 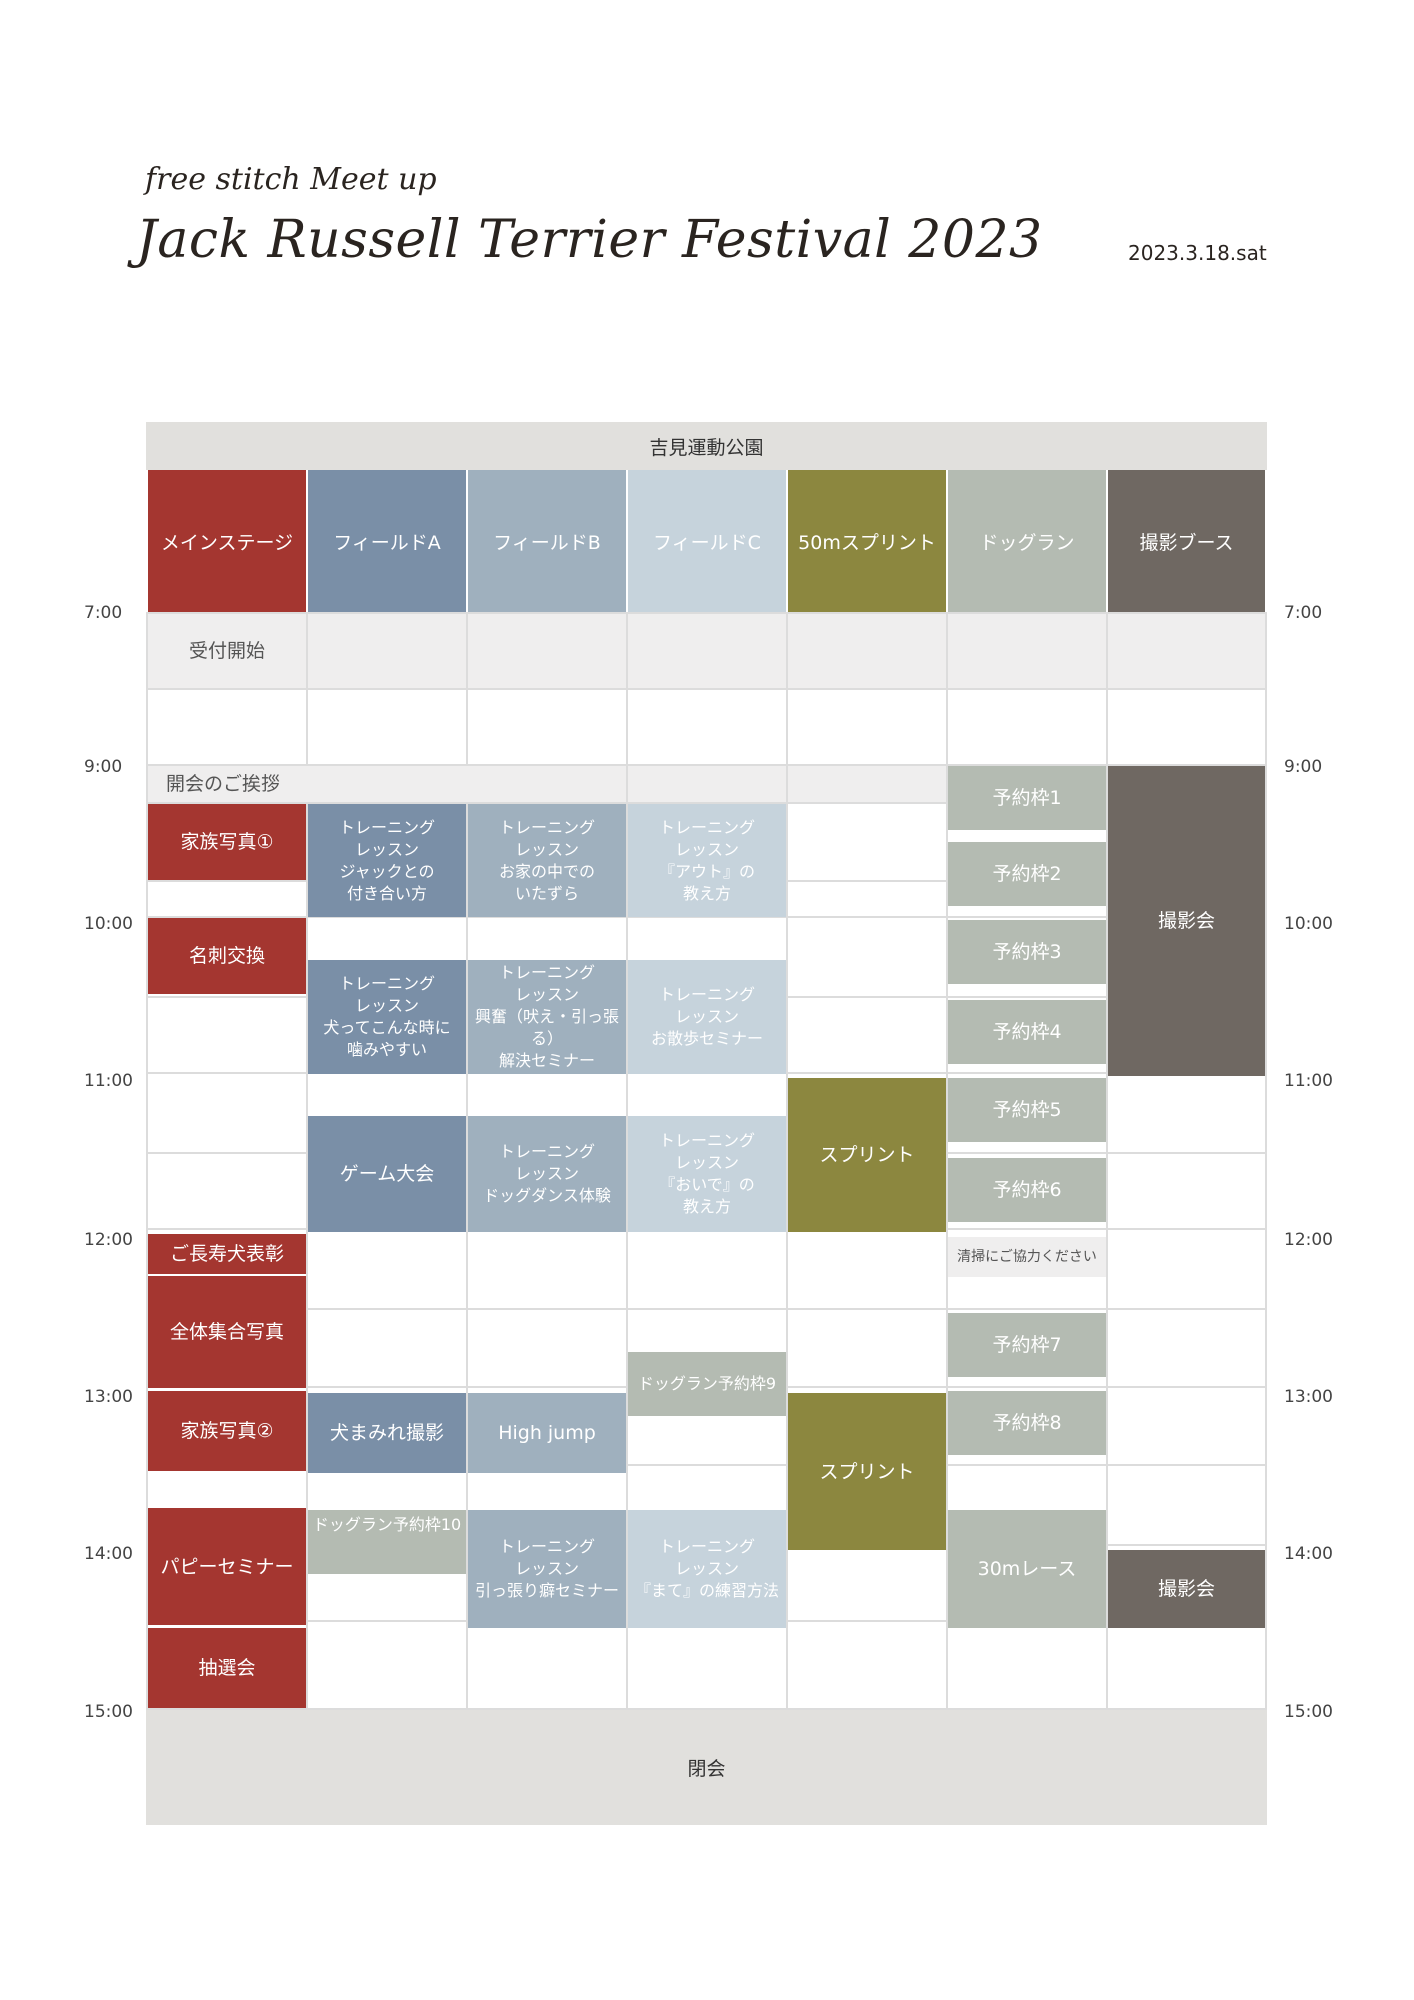 What do you see at coordinates (108, 924) in the screenshot?
I see `time-label: 10:00` at bounding box center [108, 924].